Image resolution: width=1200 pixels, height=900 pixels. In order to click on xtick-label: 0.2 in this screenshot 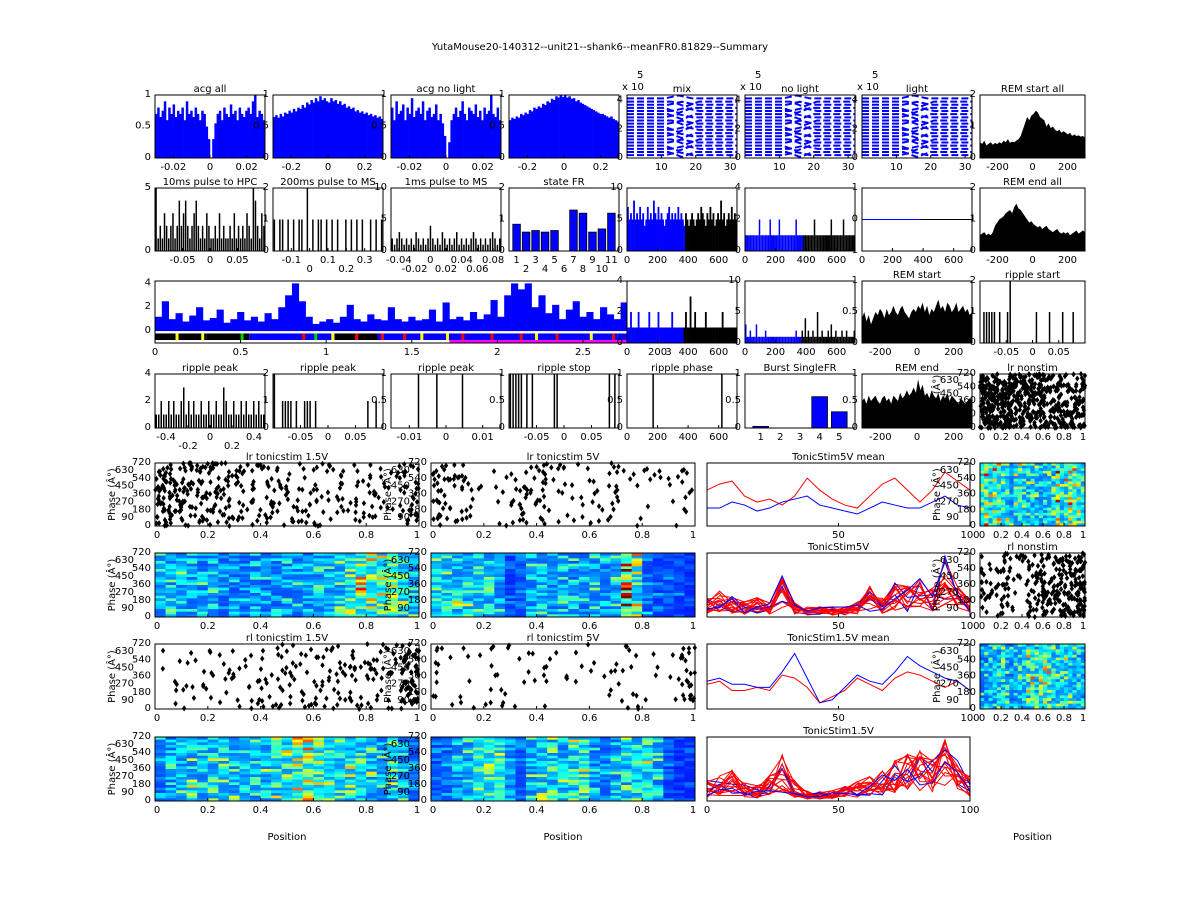, I will do `click(1001, 626)`.